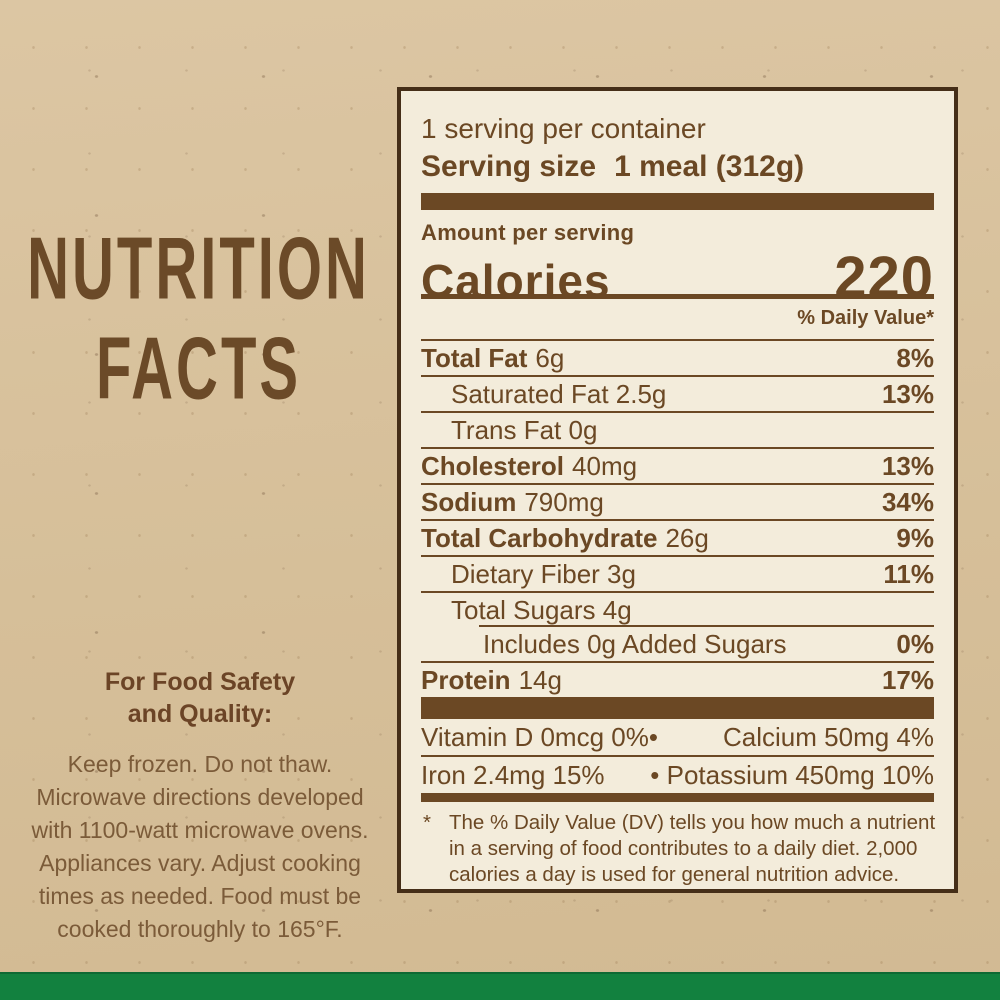 The image size is (1000, 1000). What do you see at coordinates (677, 465) in the screenshot?
I see `nutrient-row-cholesterol: Cholesterol 40mg 13%` at bounding box center [677, 465].